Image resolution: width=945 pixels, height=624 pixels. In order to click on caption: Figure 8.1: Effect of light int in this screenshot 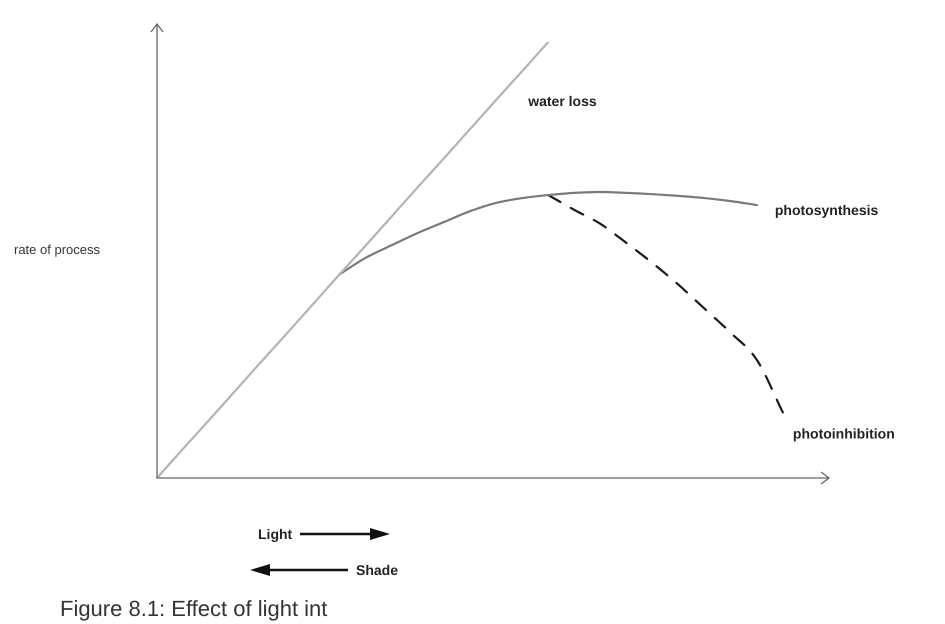, I will do `click(194, 609)`.